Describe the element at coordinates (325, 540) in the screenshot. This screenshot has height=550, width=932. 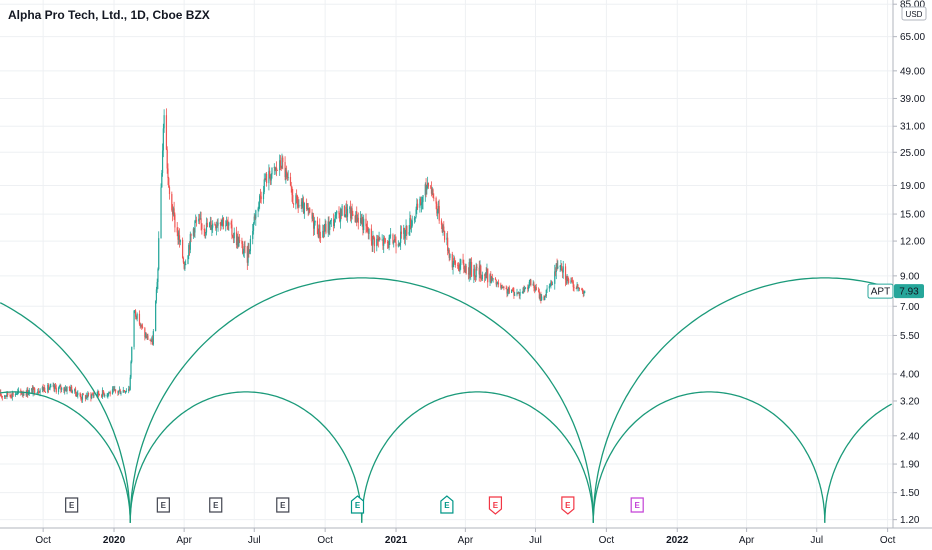
I see `time-tick-label: Oct` at that location.